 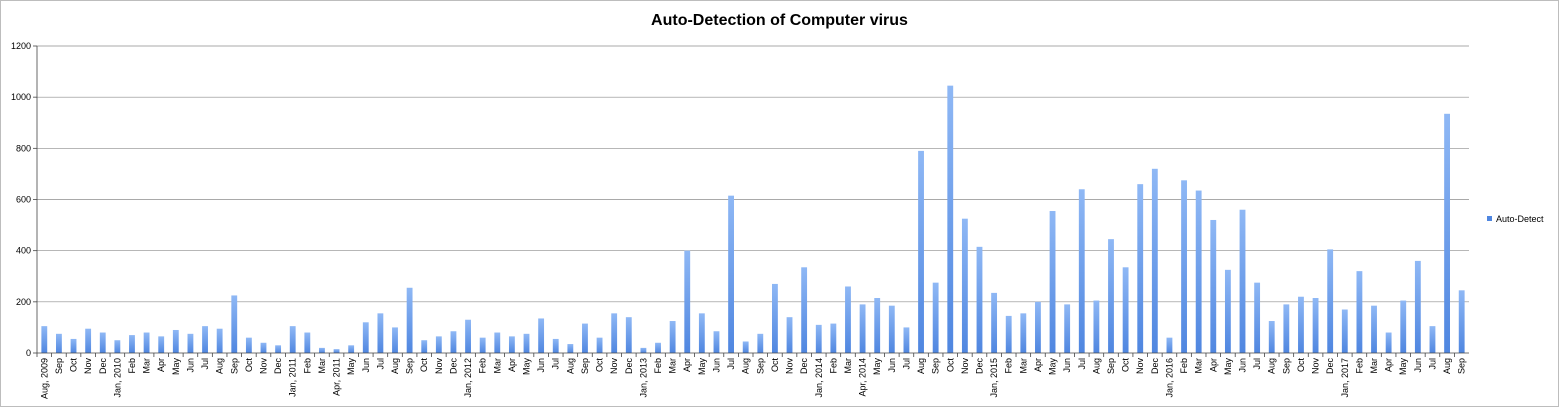 What do you see at coordinates (1520, 219) in the screenshot?
I see `legend-label: Auto-Detect` at bounding box center [1520, 219].